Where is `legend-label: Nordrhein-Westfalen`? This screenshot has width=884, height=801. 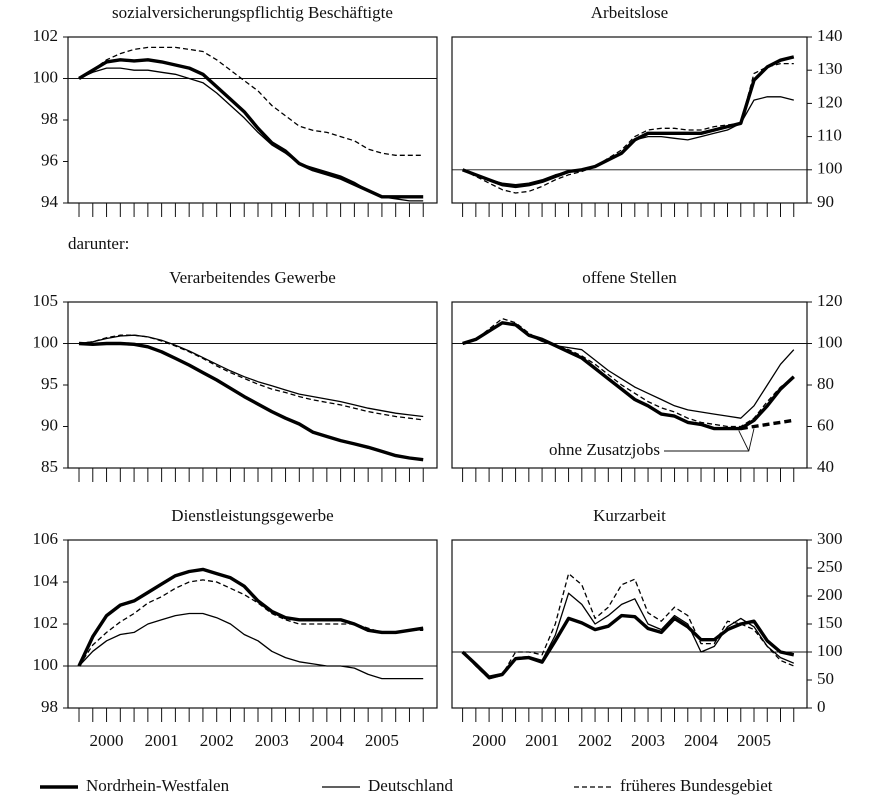 legend-label: Nordrhein-Westfalen is located at coordinates (158, 785).